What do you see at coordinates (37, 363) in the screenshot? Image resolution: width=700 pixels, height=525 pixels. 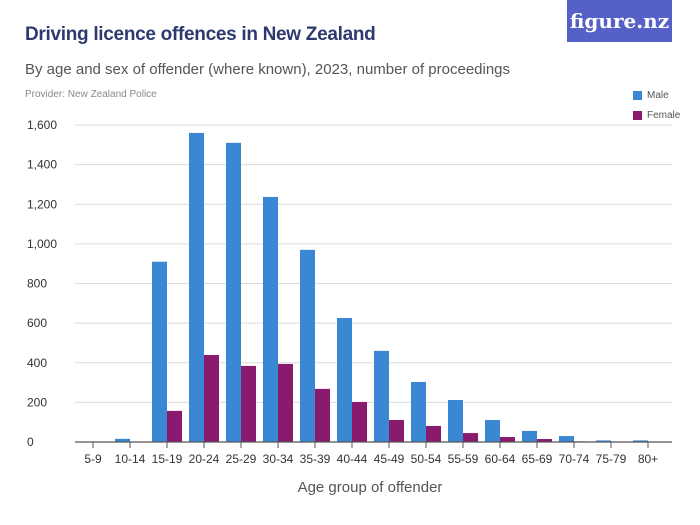 I see `y-tick-label: 400` at bounding box center [37, 363].